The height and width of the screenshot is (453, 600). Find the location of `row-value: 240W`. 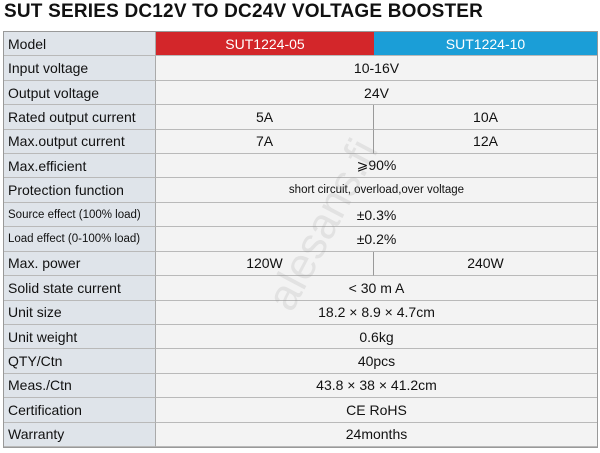

row-value: 240W is located at coordinates (485, 264).